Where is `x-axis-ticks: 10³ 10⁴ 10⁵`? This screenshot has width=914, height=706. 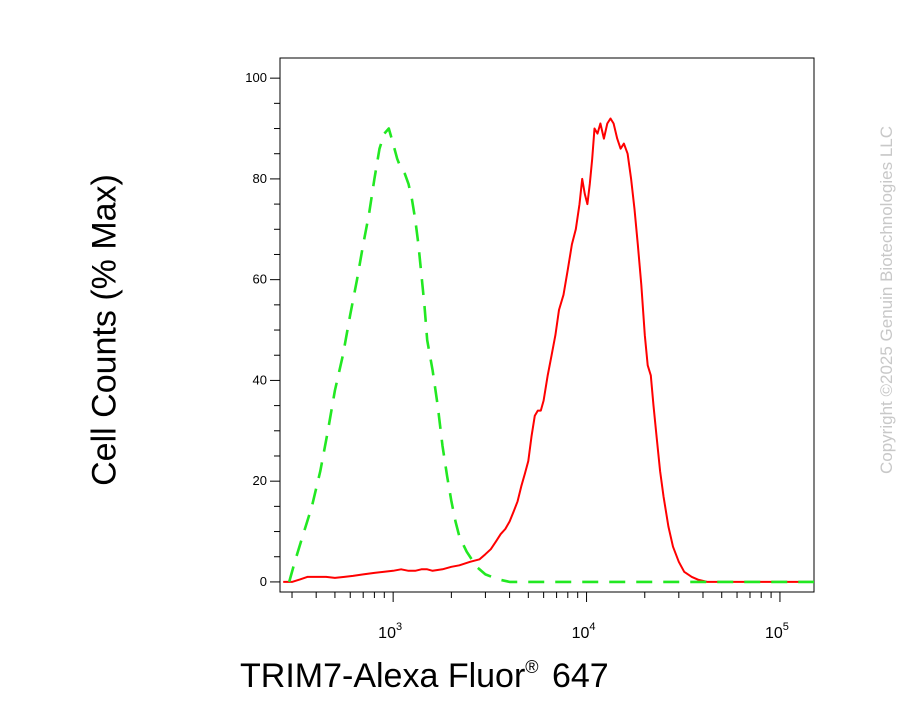
x-axis-ticks: 10³ 10⁴ 10⁵ is located at coordinates (540, 617).